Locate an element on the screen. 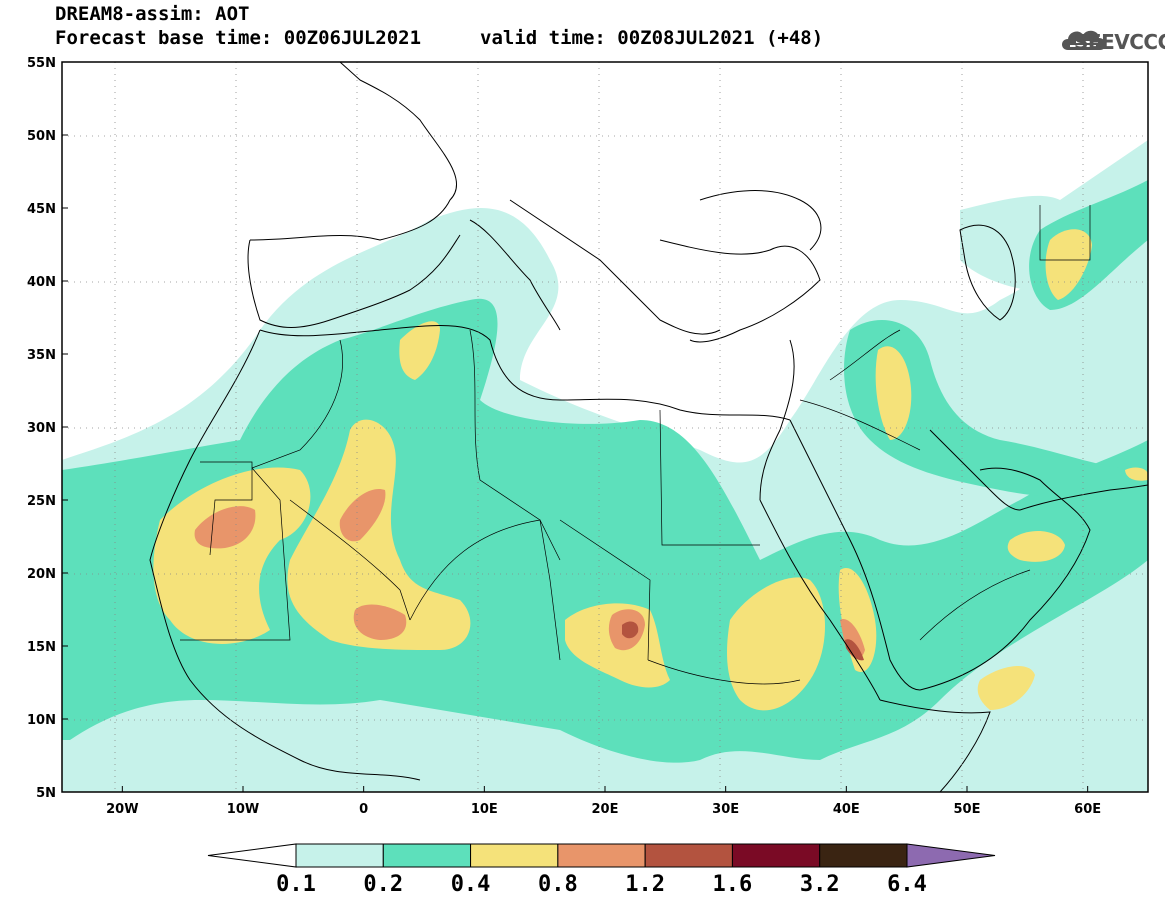  aot-band-0-4-arabiansea is located at coordinates (1006, 687).